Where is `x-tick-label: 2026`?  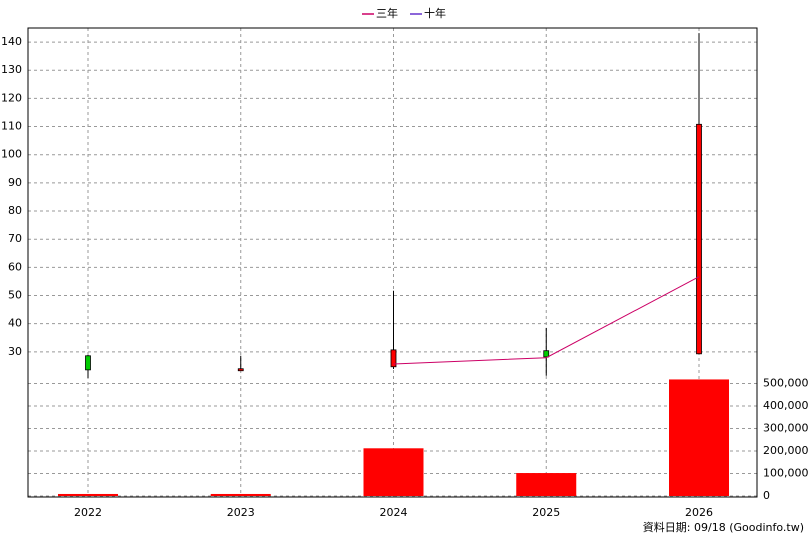
x-tick-label: 2026 is located at coordinates (699, 512).